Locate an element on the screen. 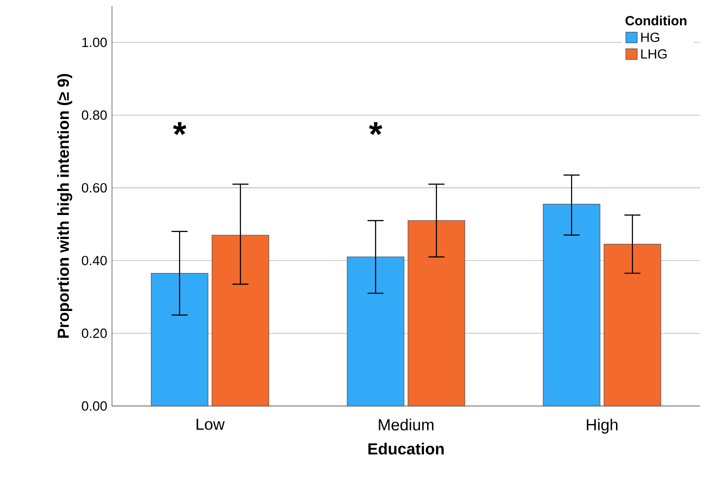  y-tick-label: 1.00 is located at coordinates (94, 43).